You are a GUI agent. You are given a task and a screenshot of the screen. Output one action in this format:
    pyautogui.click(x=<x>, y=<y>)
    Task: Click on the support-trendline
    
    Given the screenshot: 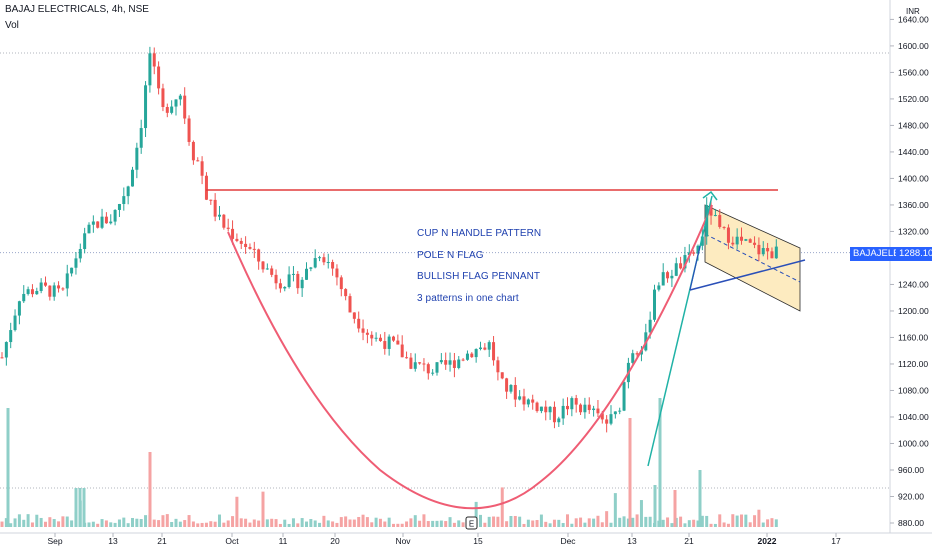 What is the action you would take?
    pyautogui.click(x=747, y=275)
    